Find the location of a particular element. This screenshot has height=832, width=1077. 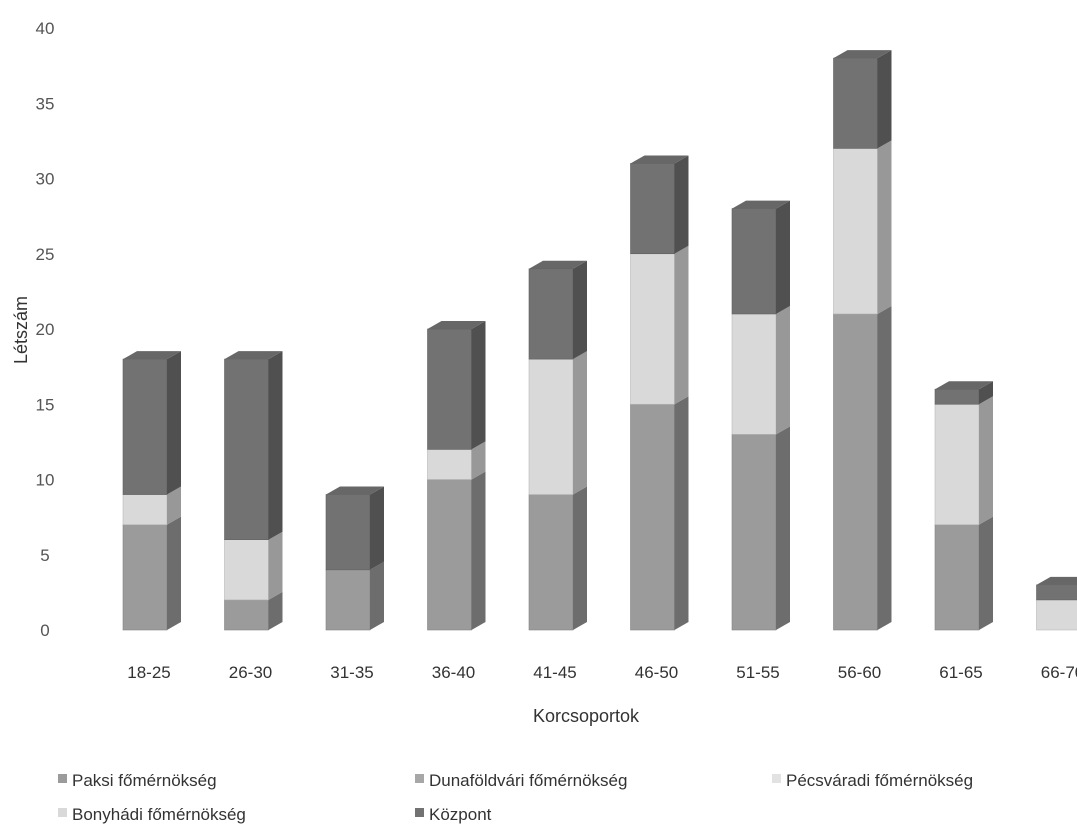

y-axis-title: Létszám is located at coordinates (21, 330).